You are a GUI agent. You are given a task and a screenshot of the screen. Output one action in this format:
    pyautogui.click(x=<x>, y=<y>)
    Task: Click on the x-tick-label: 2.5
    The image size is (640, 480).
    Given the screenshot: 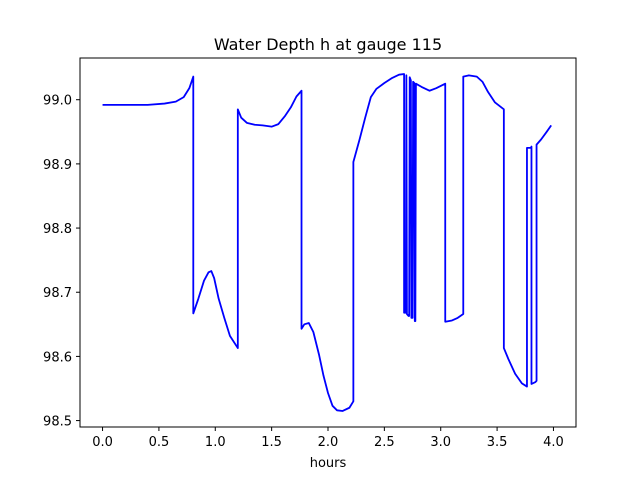 What is the action you would take?
    pyautogui.click(x=384, y=442)
    